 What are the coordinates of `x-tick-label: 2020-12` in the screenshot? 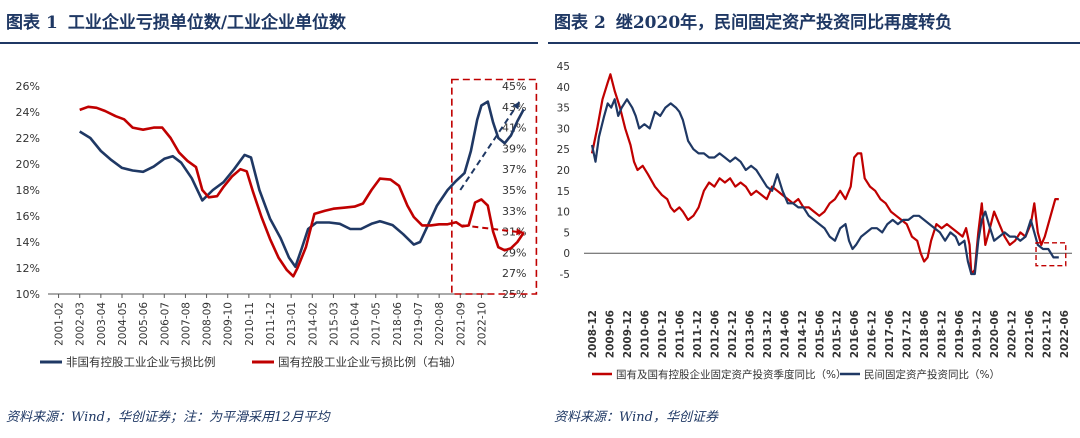 It's located at (1013, 334).